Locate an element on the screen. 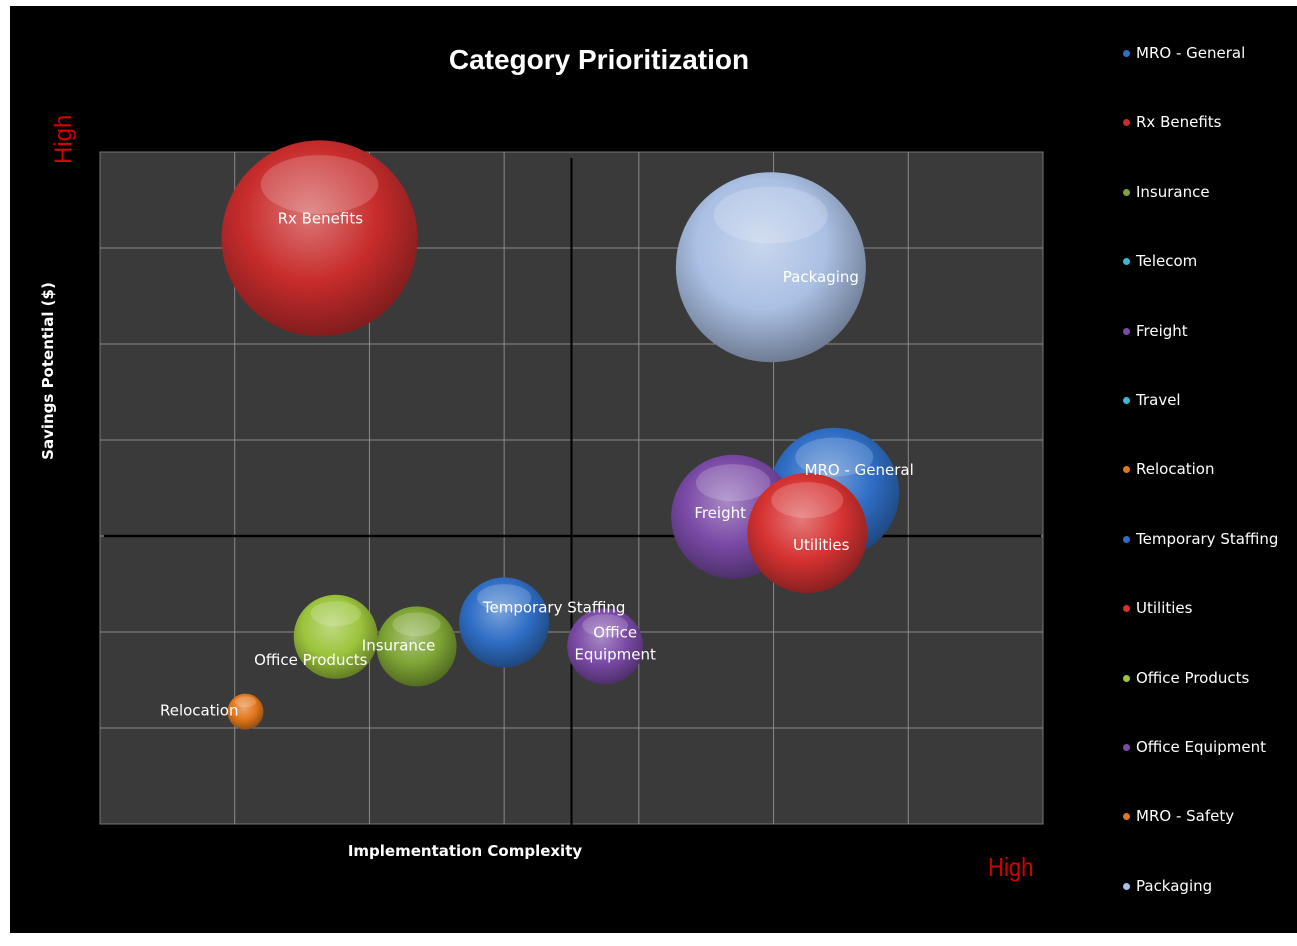 This screenshot has width=1297, height=946. y-axis-label: Savings Potential ($) is located at coordinates (48, 371).